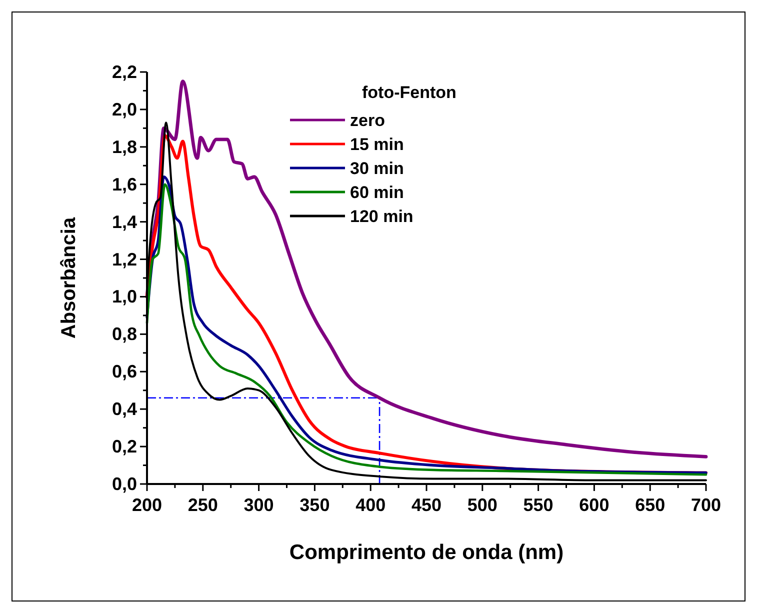  Describe the element at coordinates (124, 259) in the screenshot. I see `y-tick-label: 1,2` at that location.